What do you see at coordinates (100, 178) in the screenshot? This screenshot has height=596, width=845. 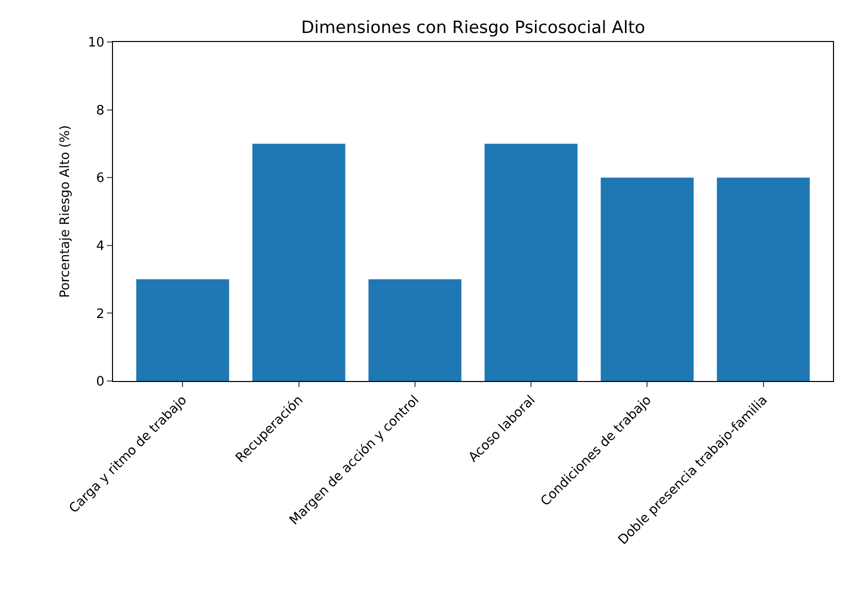 I see `y-tick-label: 6` at bounding box center [100, 178].